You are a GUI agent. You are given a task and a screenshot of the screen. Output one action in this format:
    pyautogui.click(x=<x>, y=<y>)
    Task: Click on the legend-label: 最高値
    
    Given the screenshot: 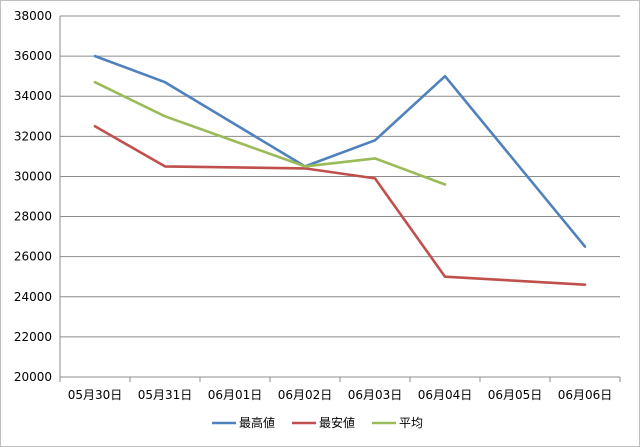 What is the action you would take?
    pyautogui.click(x=257, y=422)
    